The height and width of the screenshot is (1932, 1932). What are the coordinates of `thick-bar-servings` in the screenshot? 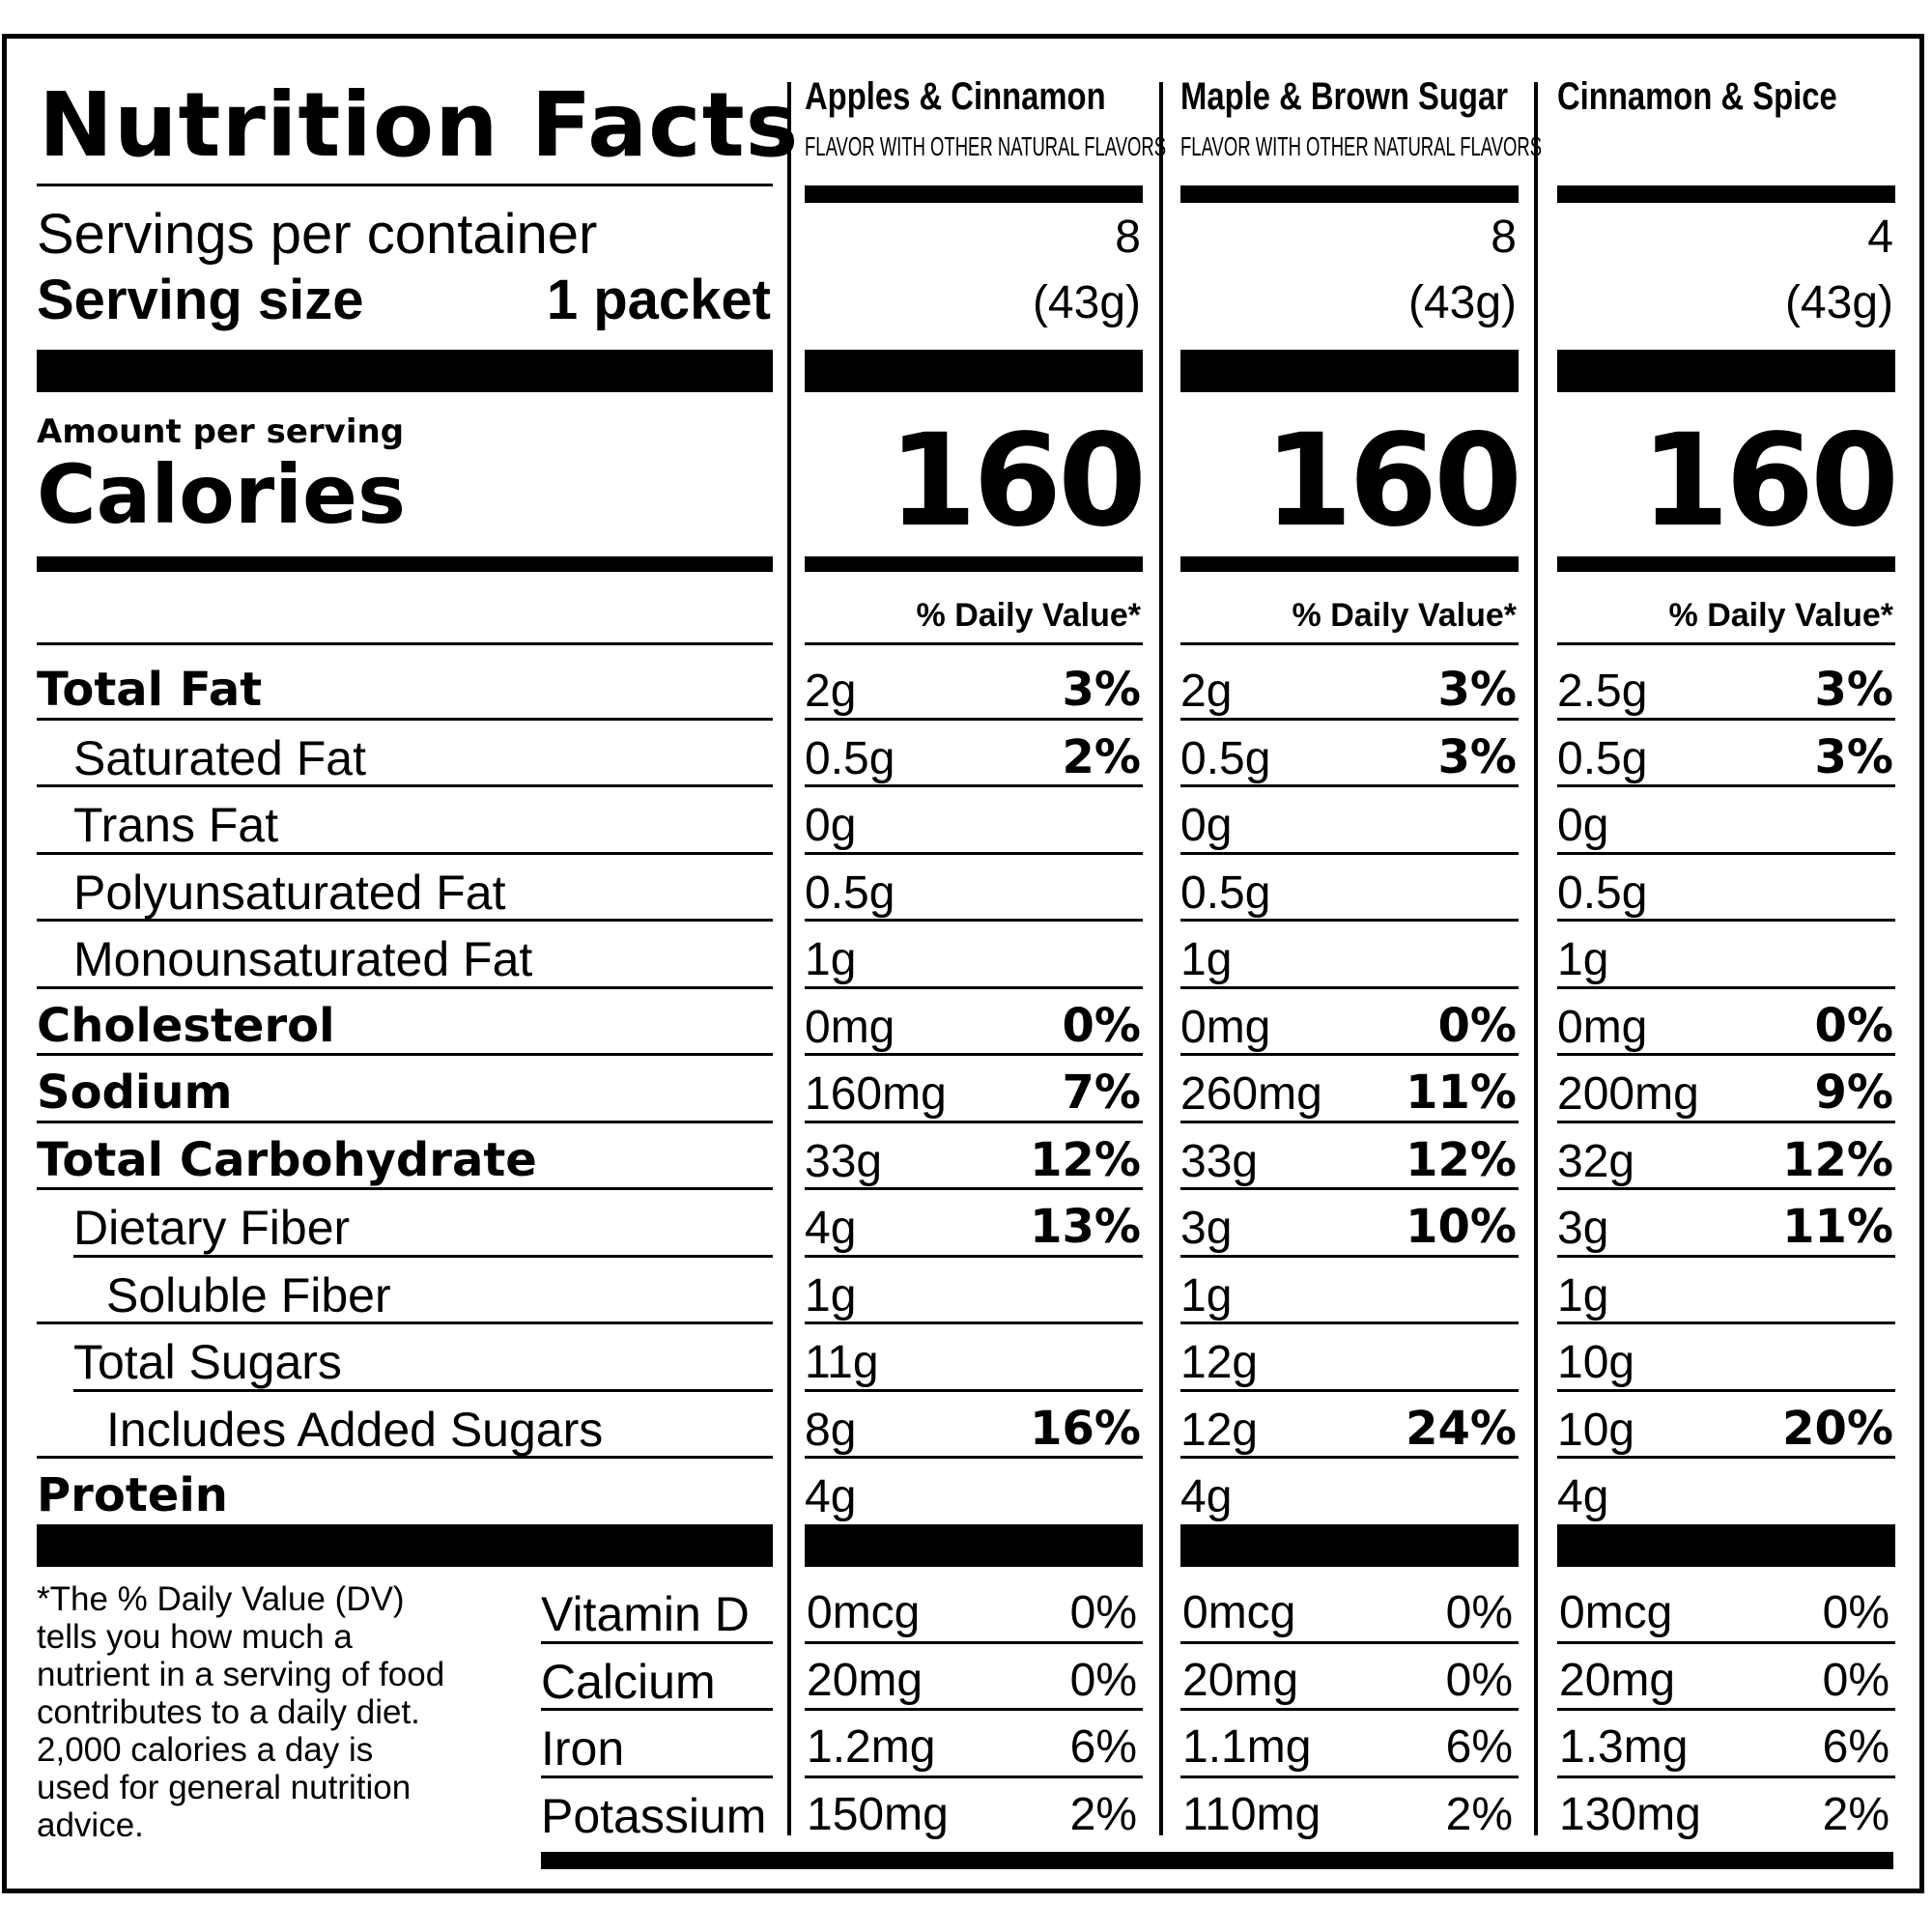 It's located at (405, 371).